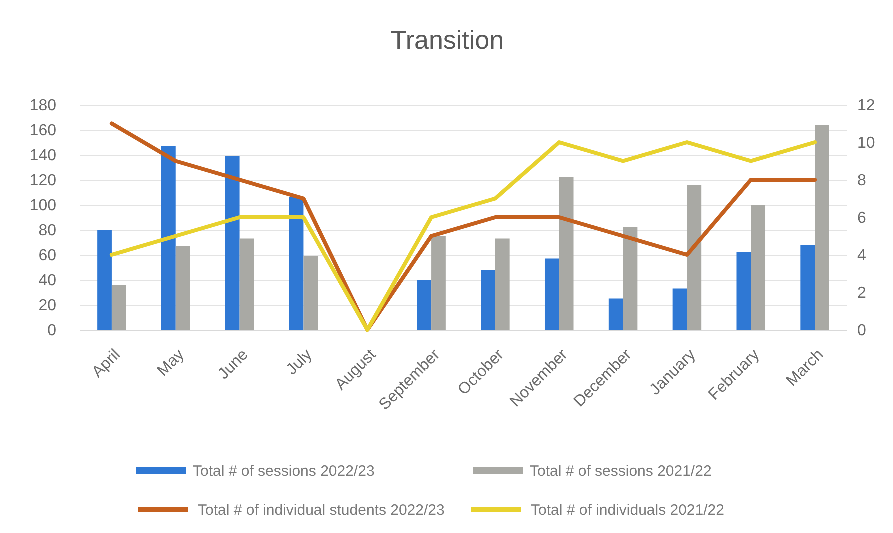 The width and height of the screenshot is (893, 533). Describe the element at coordinates (862, 218) in the screenshot. I see `y2-tick-label: 6` at that location.